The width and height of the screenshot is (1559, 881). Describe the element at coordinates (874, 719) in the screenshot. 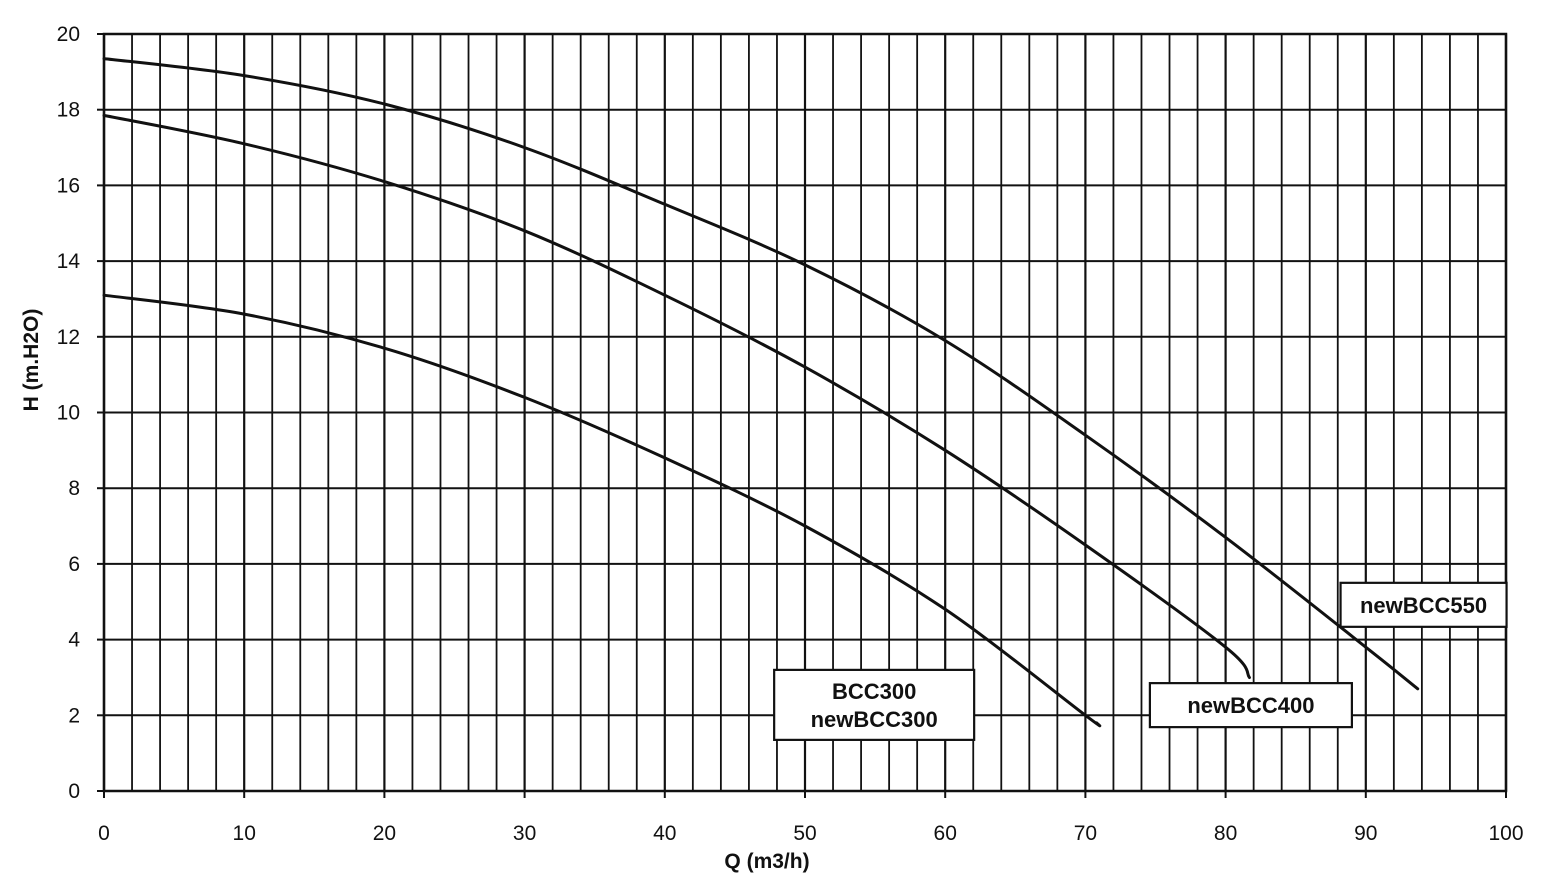

I see `series-label-text: newBCC300` at that location.